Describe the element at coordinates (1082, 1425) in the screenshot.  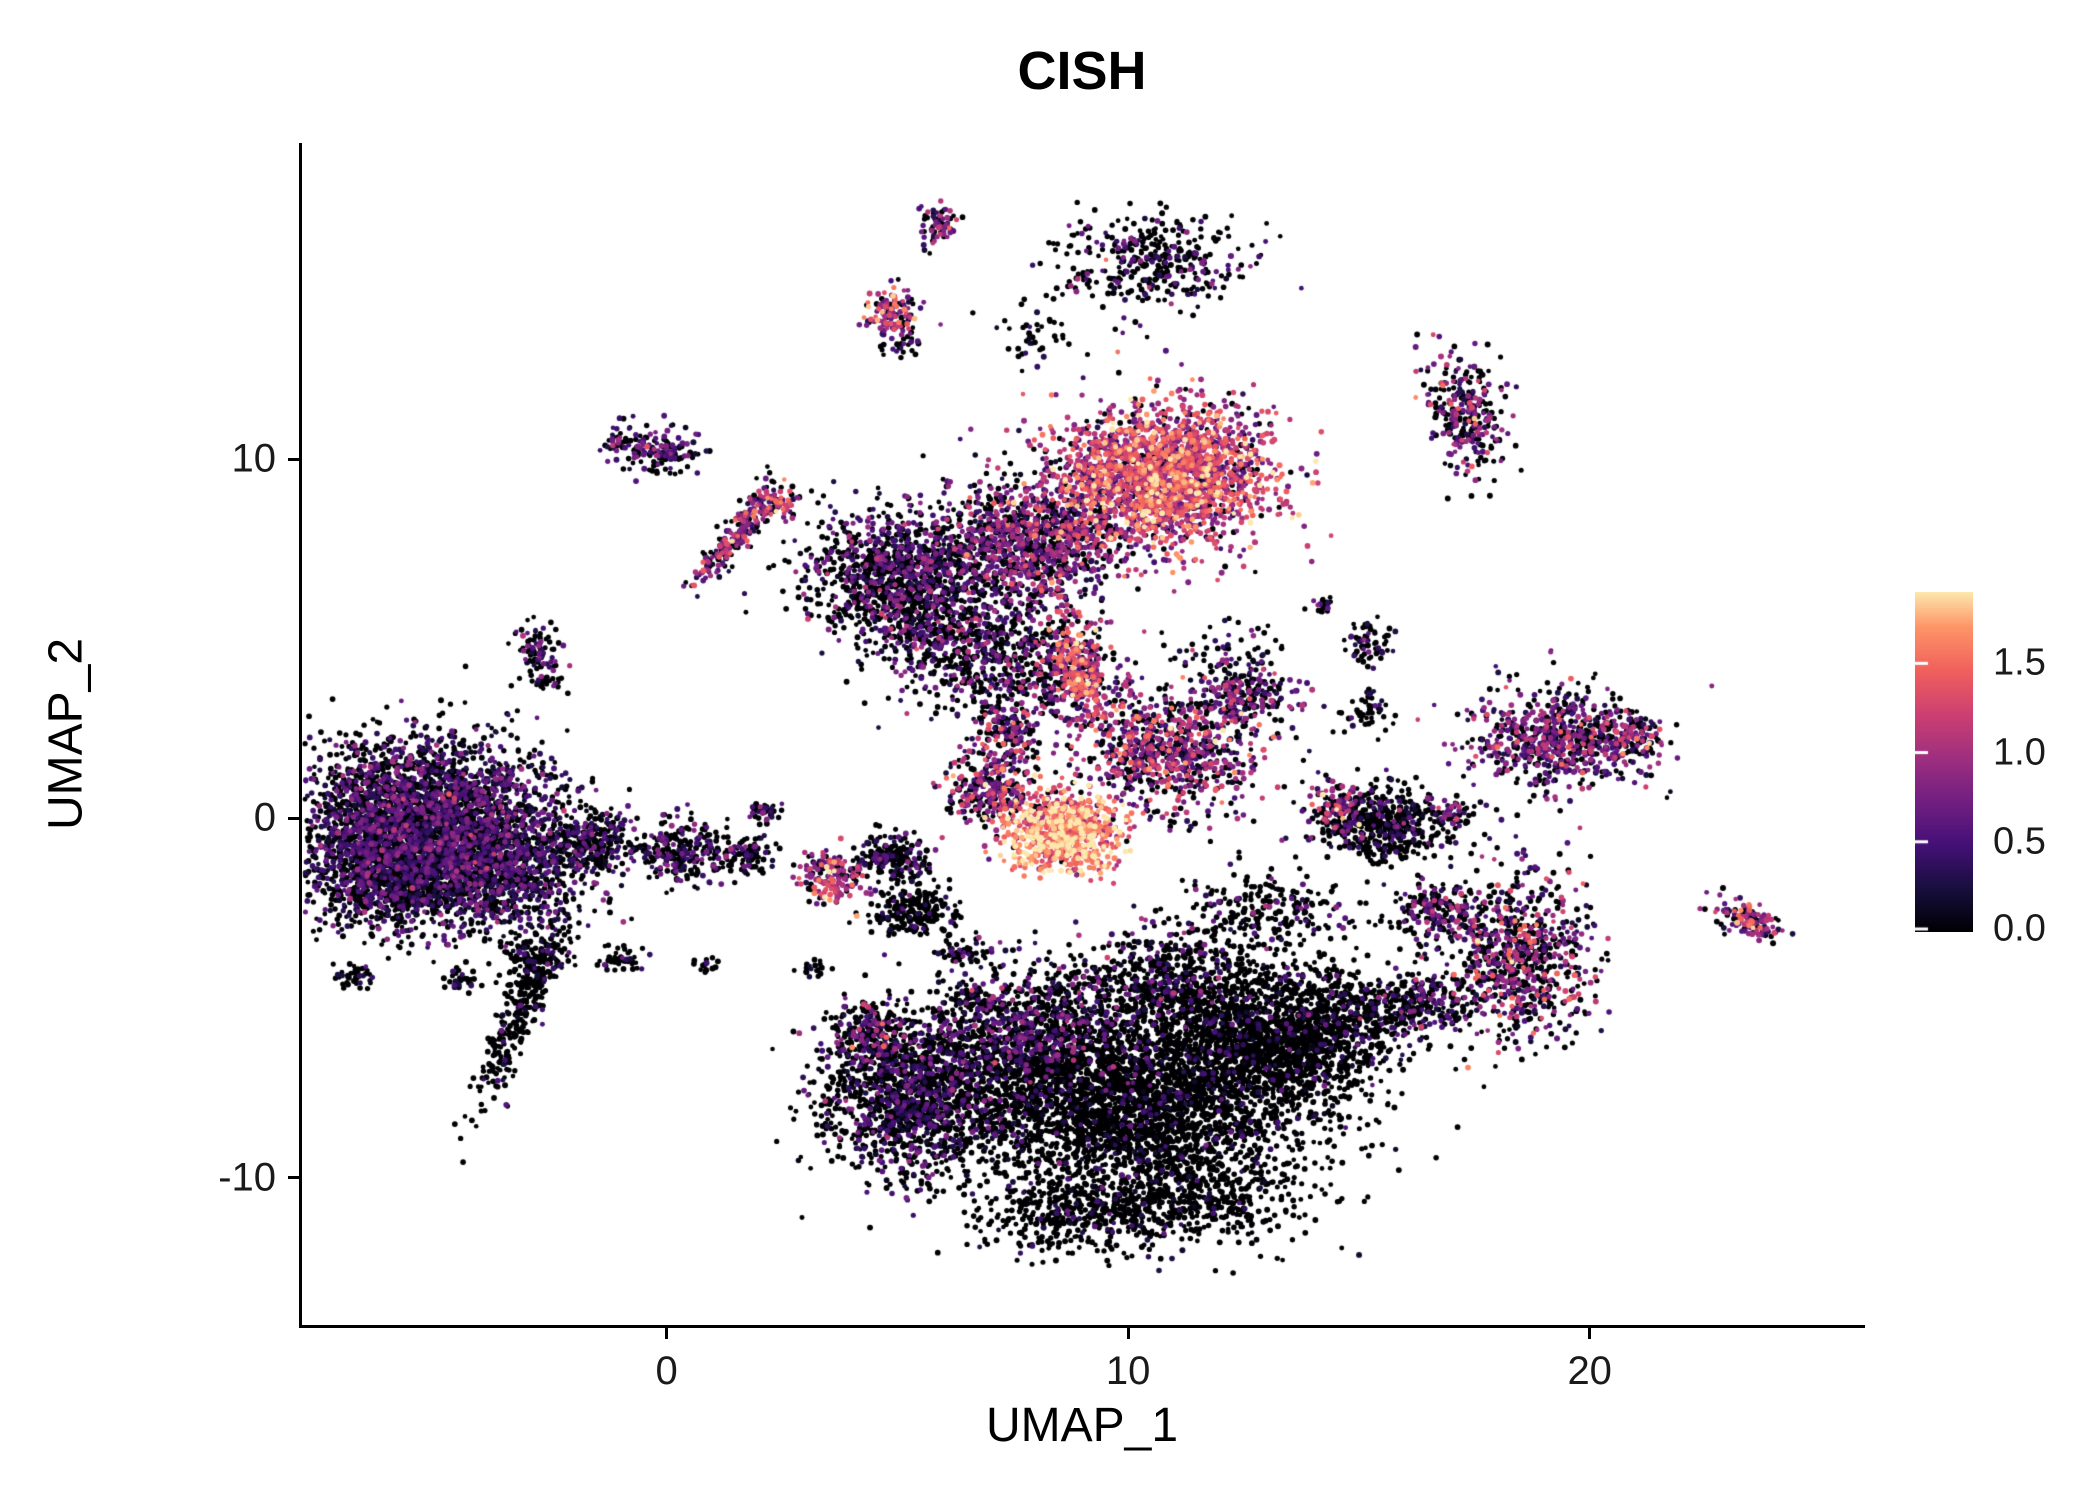
I see `x-axis-label: UMAP_1` at that location.